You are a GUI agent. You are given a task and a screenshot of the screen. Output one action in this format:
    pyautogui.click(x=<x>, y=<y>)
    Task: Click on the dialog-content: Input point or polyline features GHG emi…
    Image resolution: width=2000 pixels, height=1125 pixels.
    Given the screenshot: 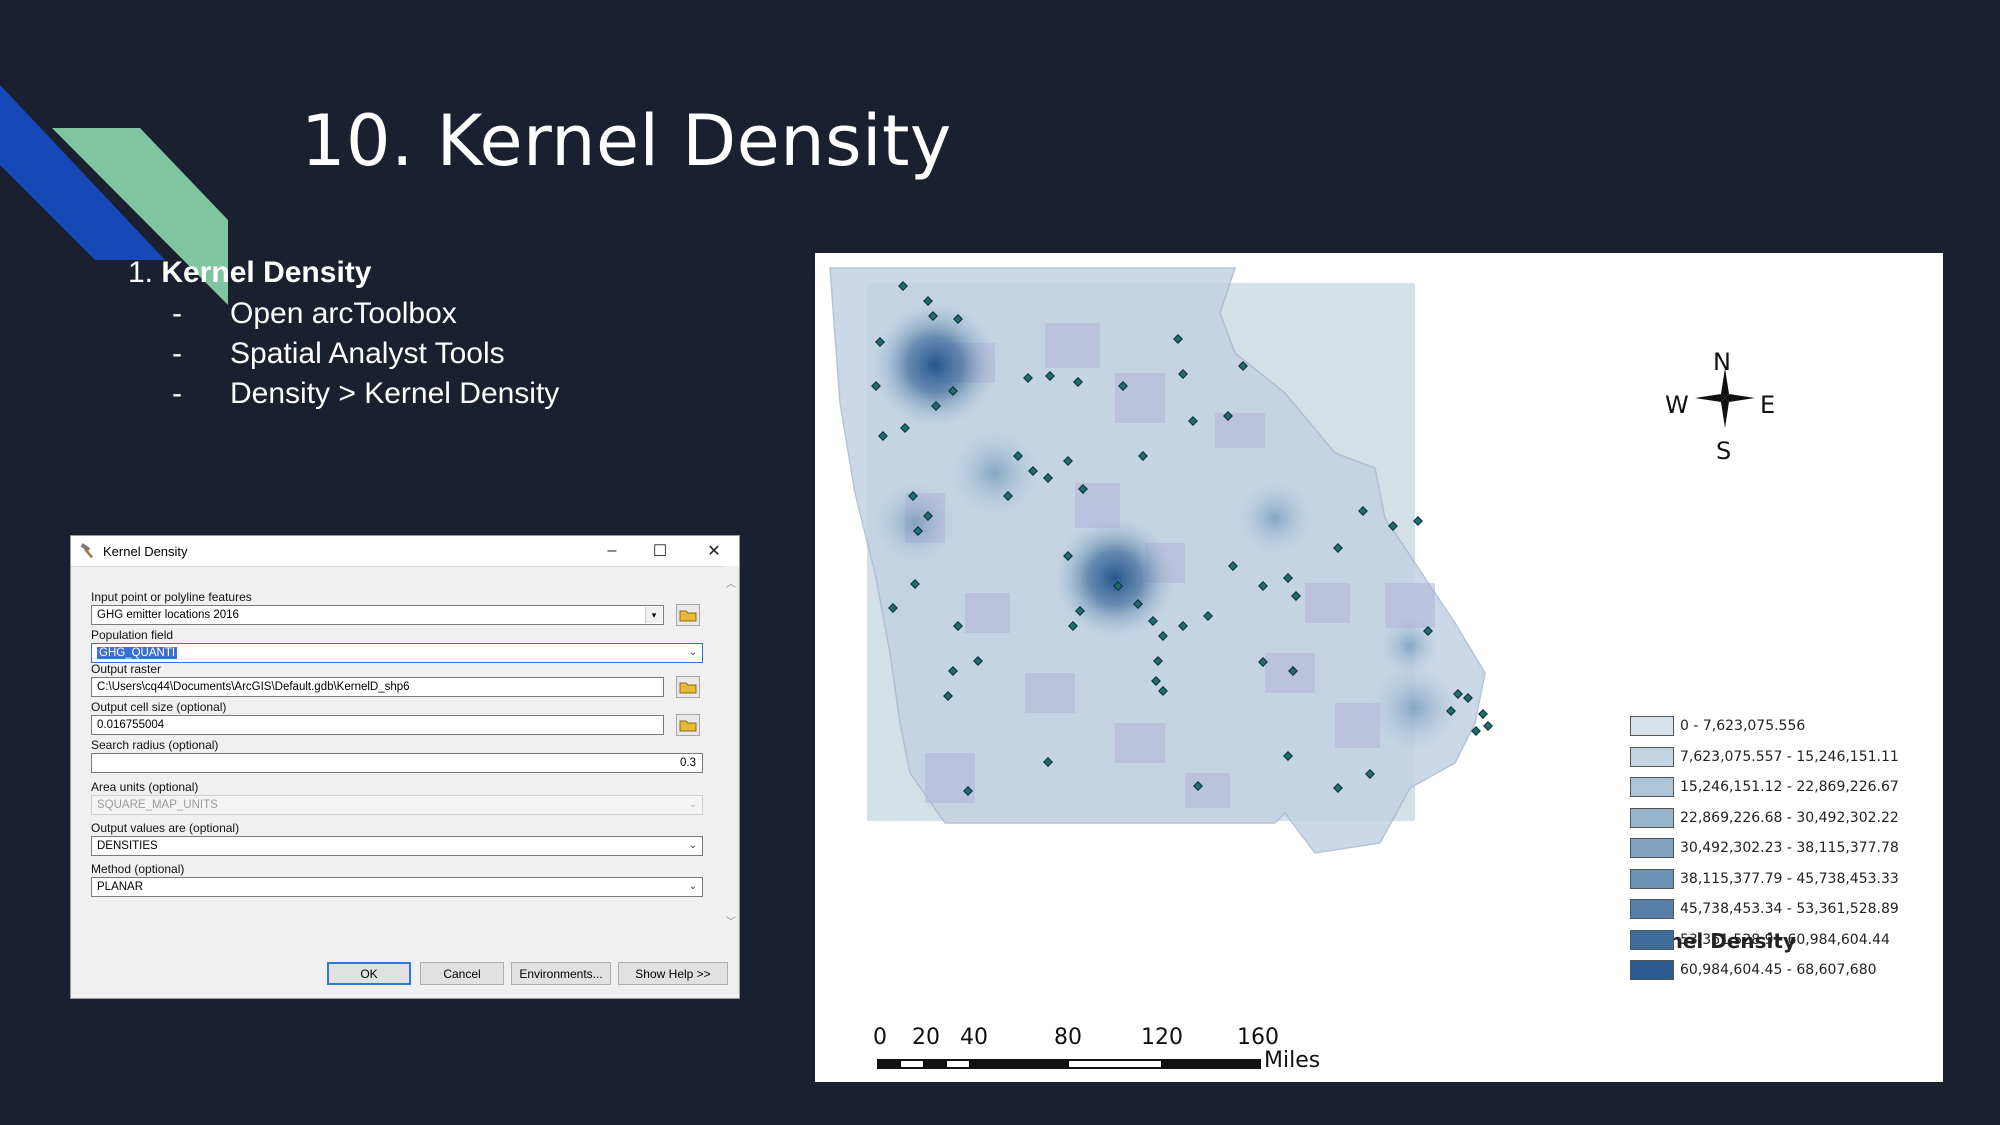 What is the action you would take?
    pyautogui.click(x=397, y=751)
    